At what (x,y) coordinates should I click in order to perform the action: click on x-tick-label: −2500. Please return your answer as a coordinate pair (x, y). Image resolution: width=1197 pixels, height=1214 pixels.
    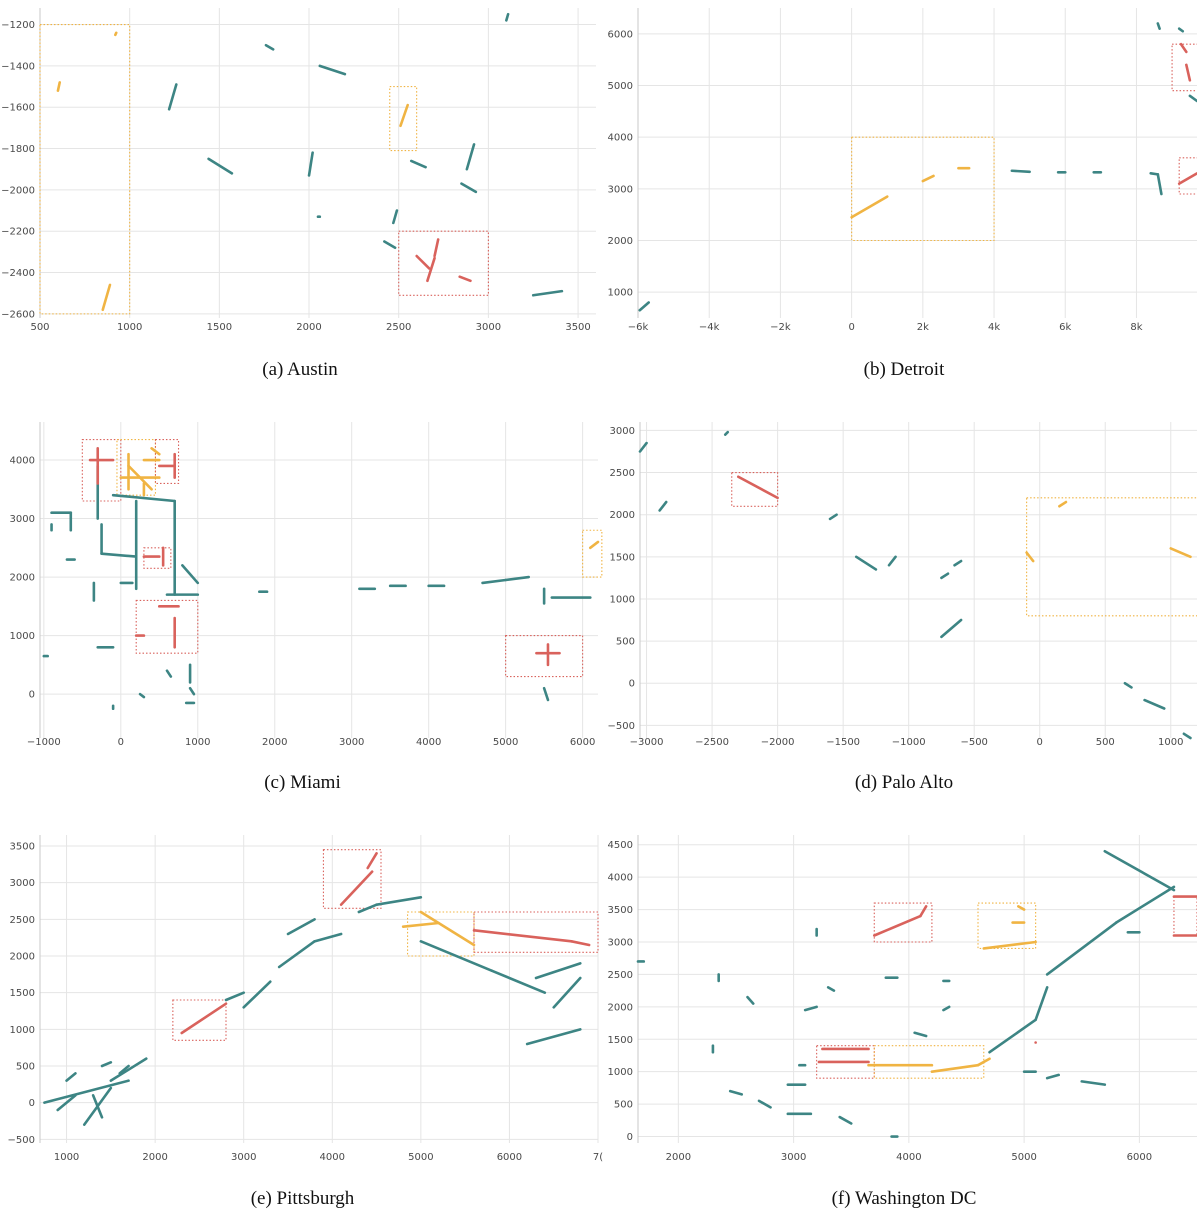
    Looking at the image, I should click on (712, 742).